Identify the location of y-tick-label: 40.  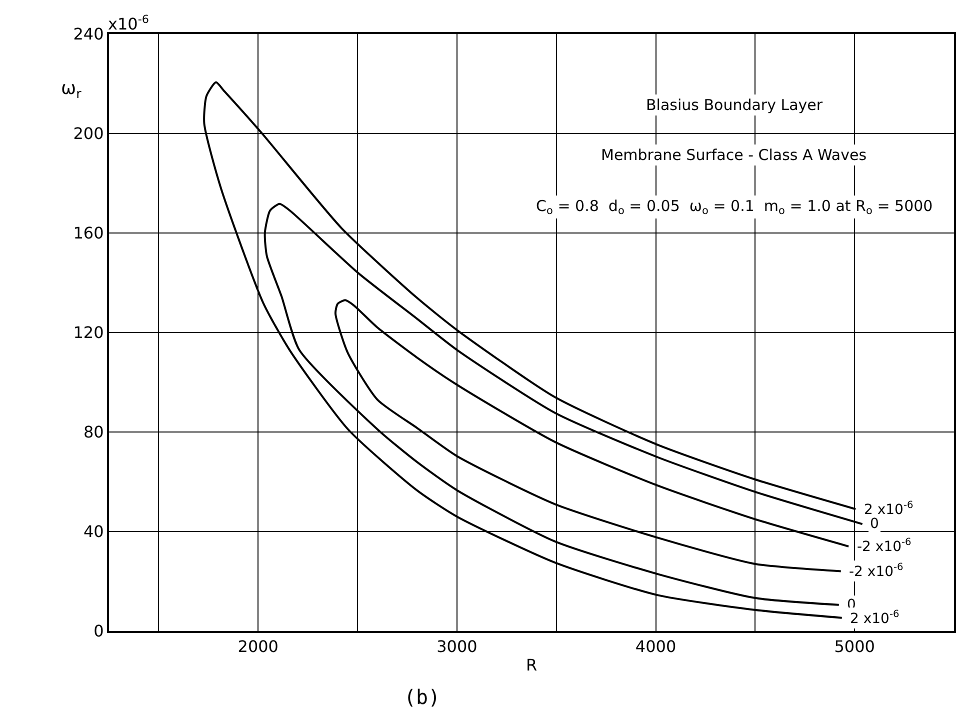
(93, 532).